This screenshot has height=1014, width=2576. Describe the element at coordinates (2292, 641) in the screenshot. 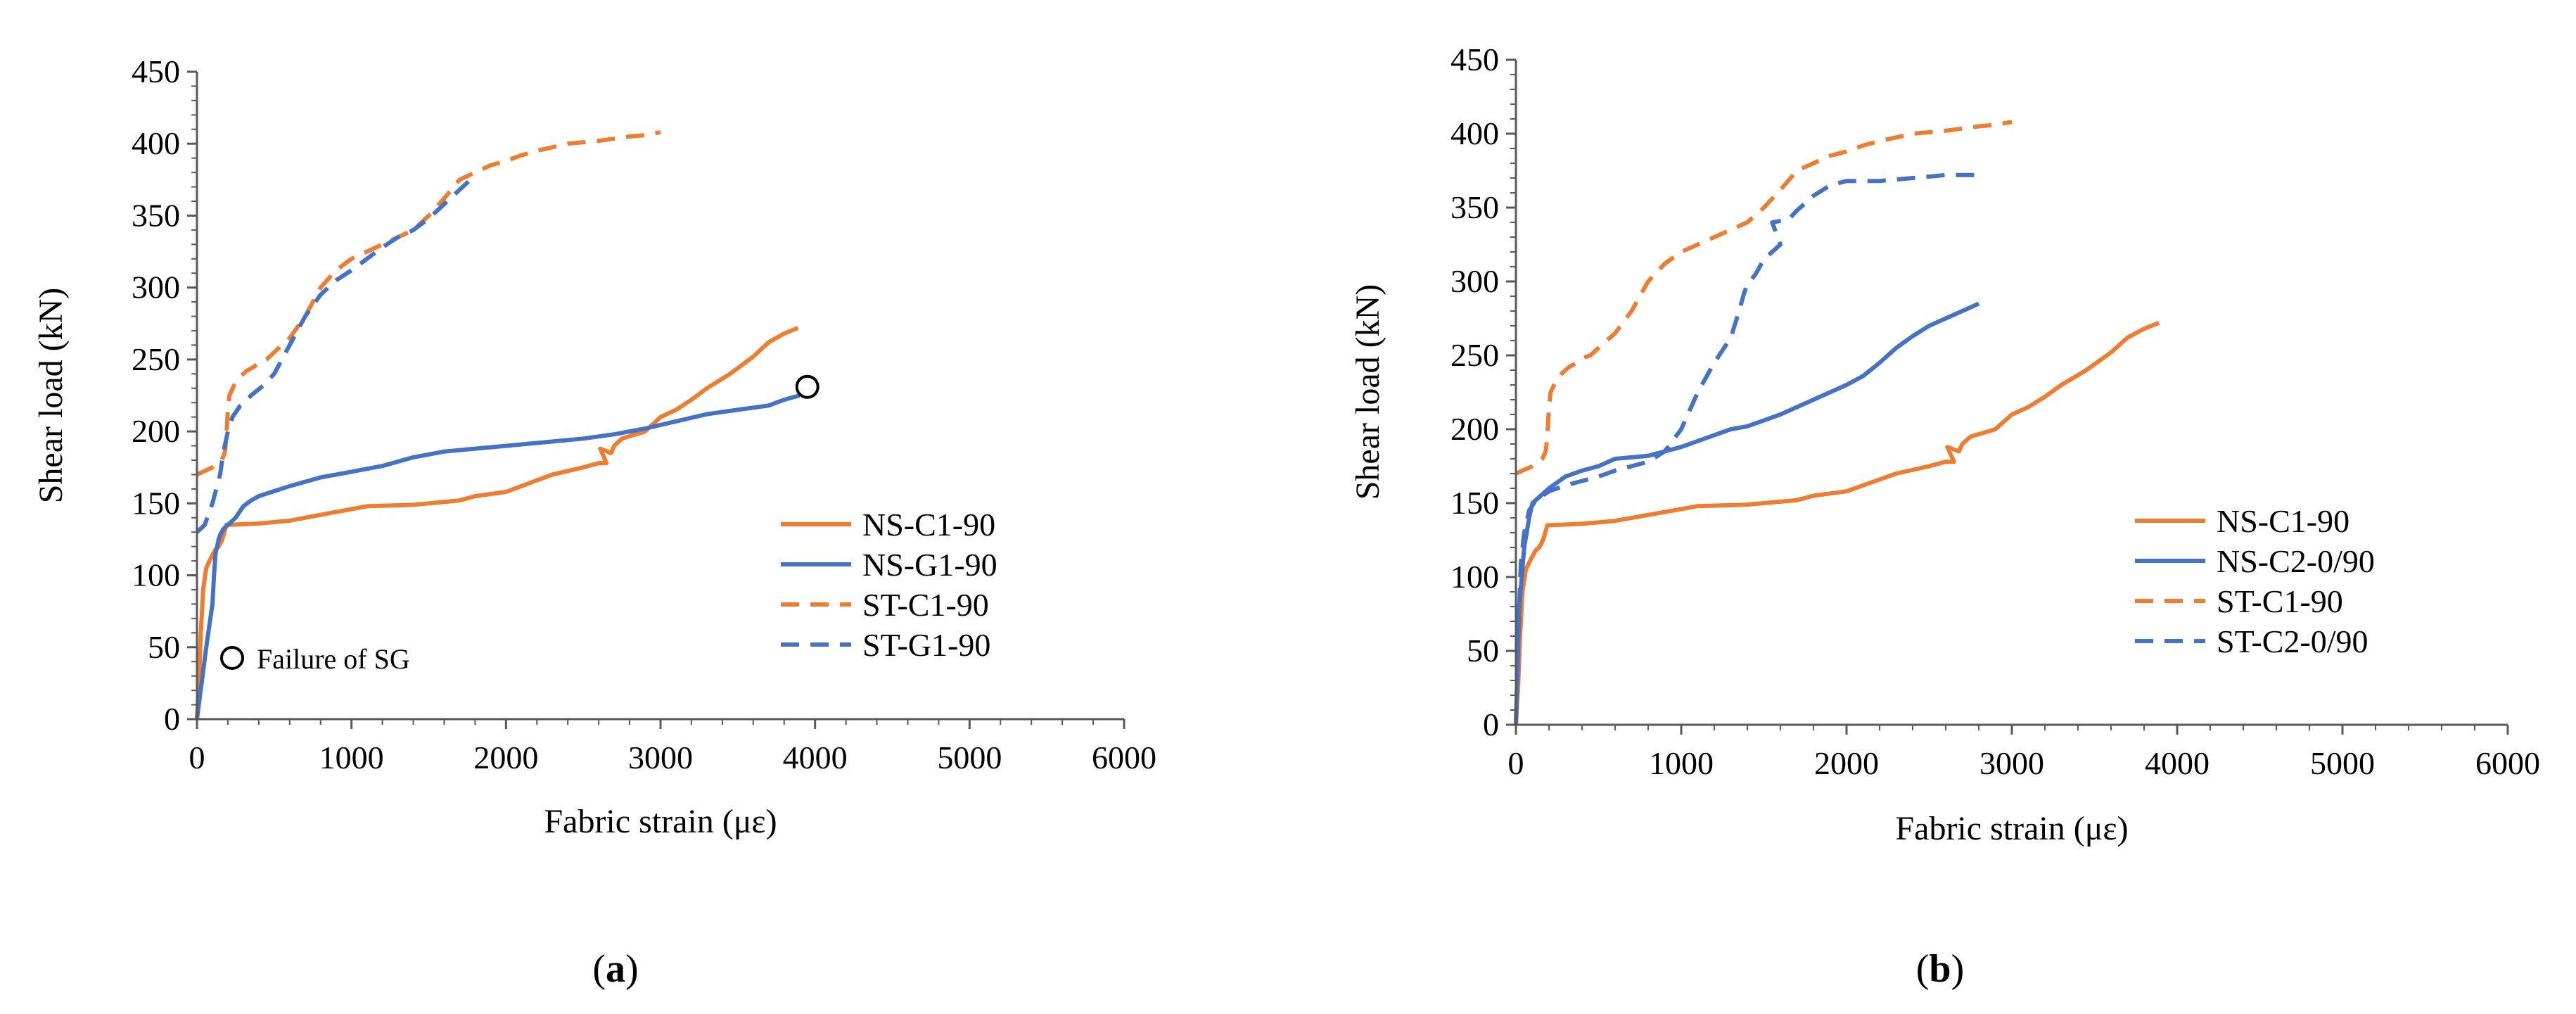

I see `legend-label: ST-C2-0/90` at that location.